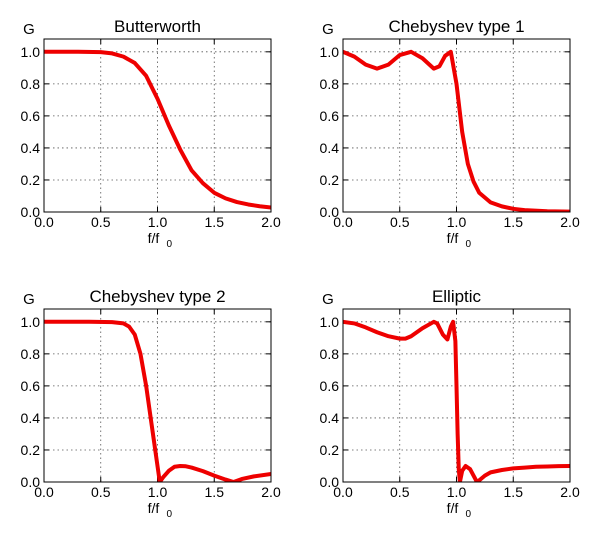 This screenshot has width=600, height=539. What do you see at coordinates (456, 26) in the screenshot?
I see `chart-title: Chebyshev type 1` at bounding box center [456, 26].